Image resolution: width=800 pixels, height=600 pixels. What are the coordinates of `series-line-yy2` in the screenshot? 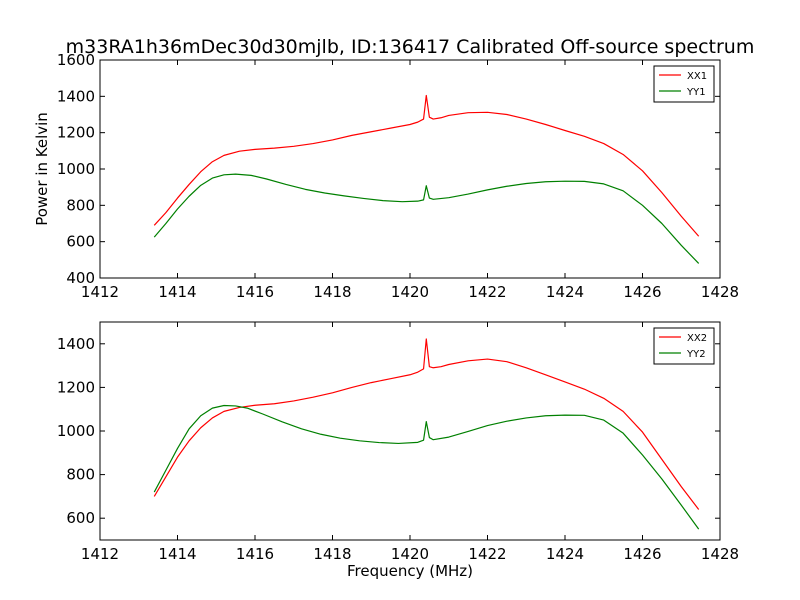 It's located at (426, 467).